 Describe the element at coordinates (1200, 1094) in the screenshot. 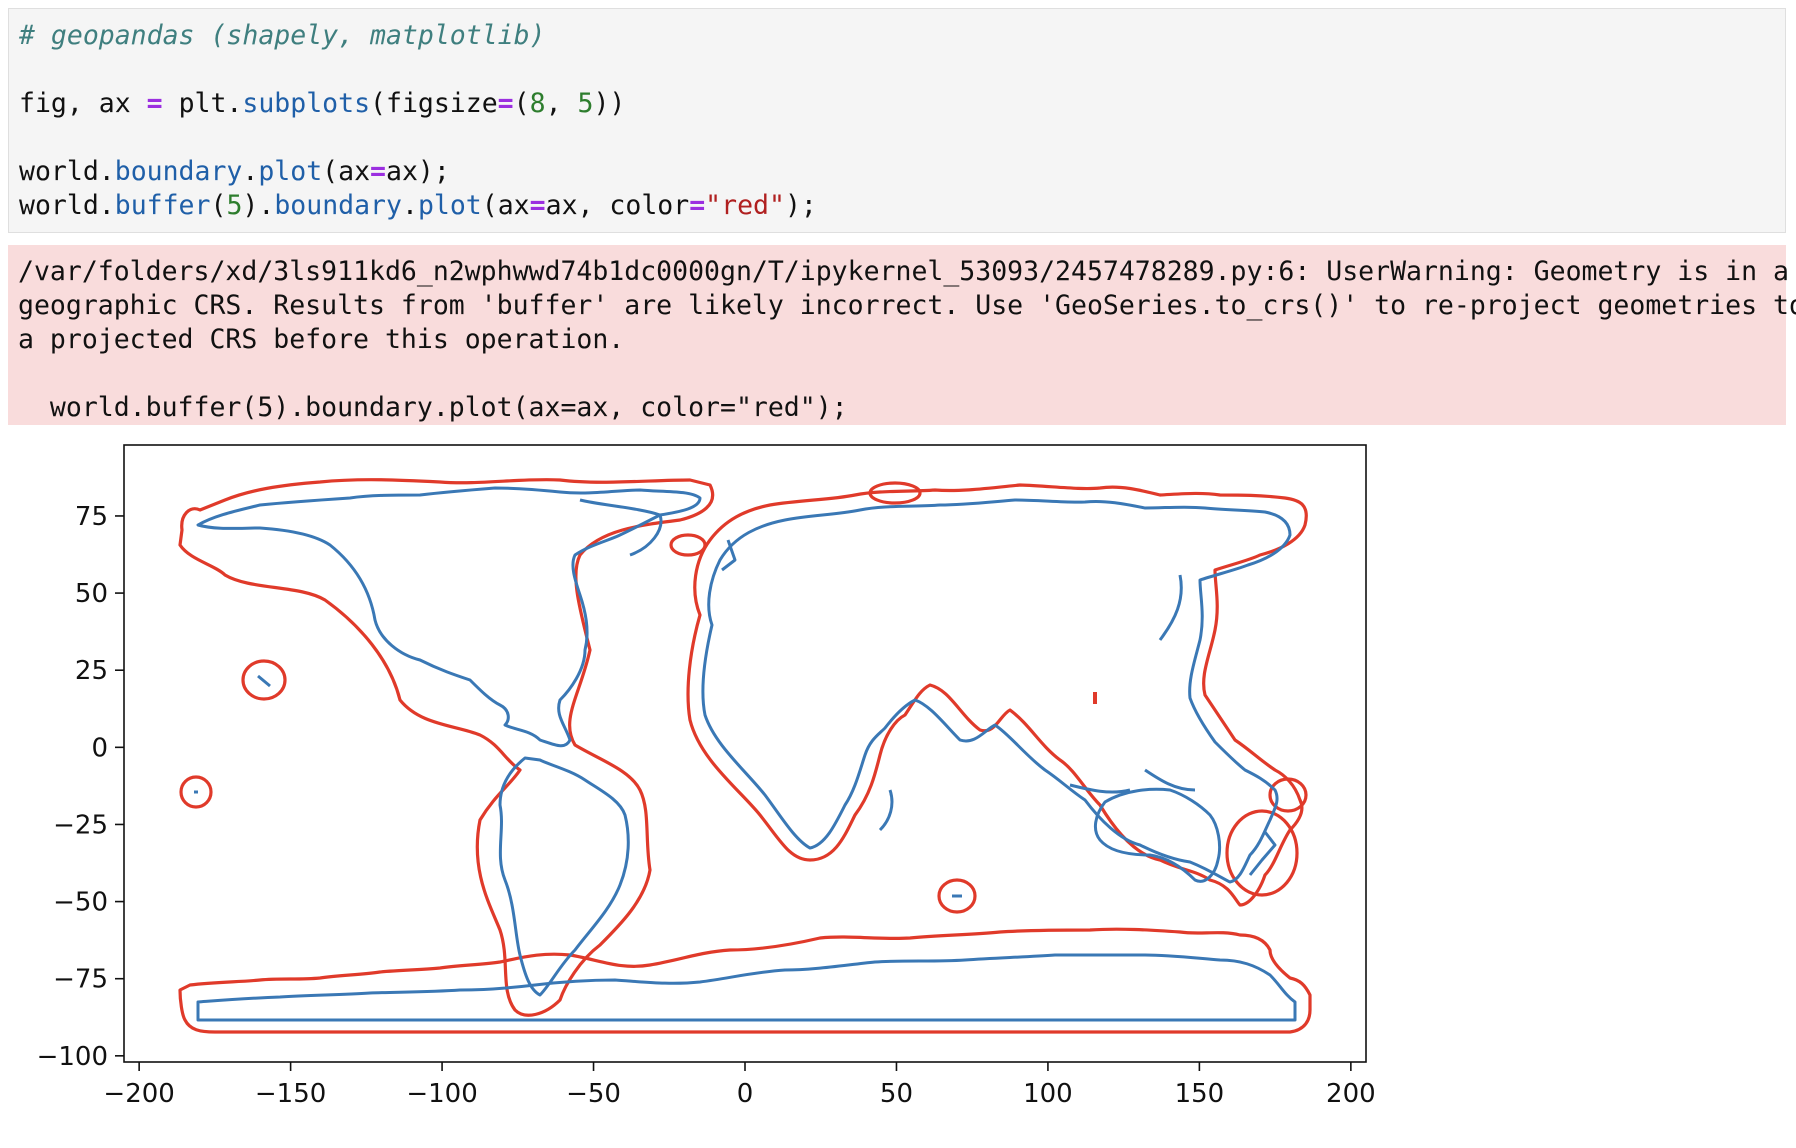

I see `x-tick-label: 150` at that location.